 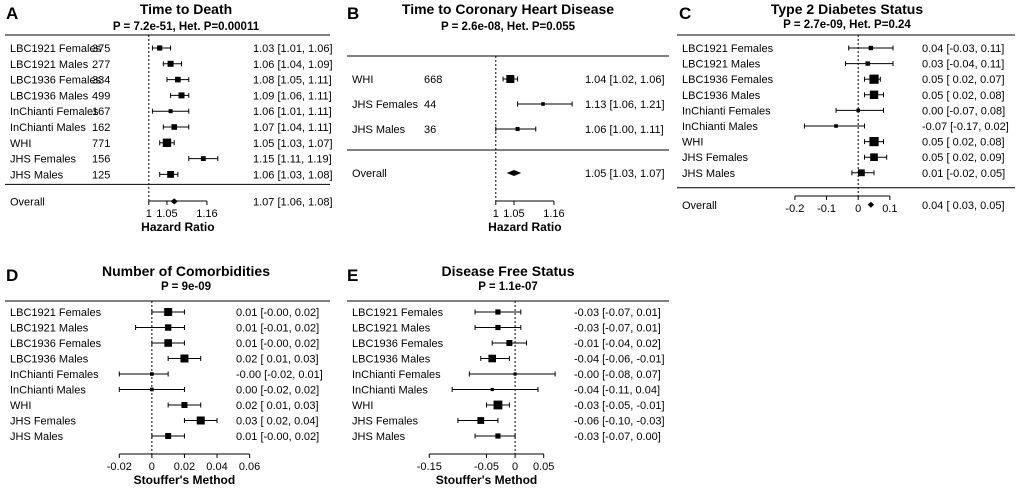 I want to click on panel-letter: E, so click(x=352, y=275).